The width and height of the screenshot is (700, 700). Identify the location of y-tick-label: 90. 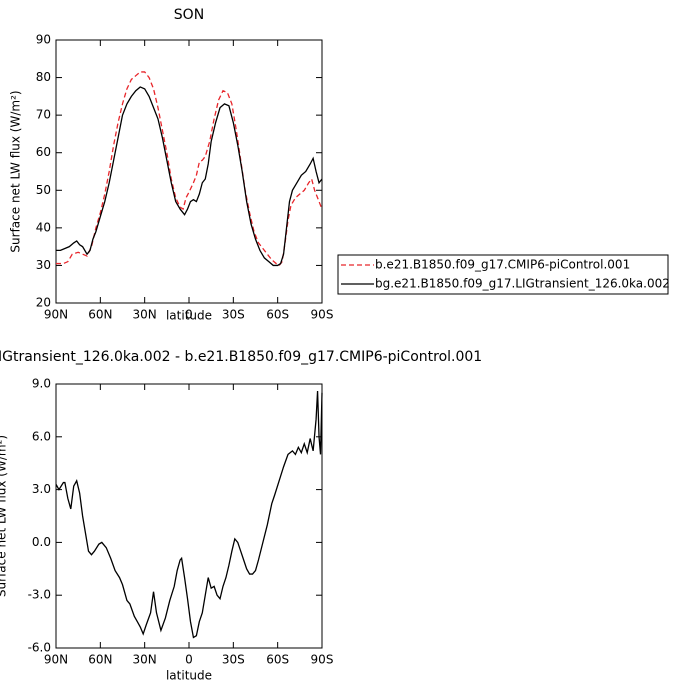
(43, 40).